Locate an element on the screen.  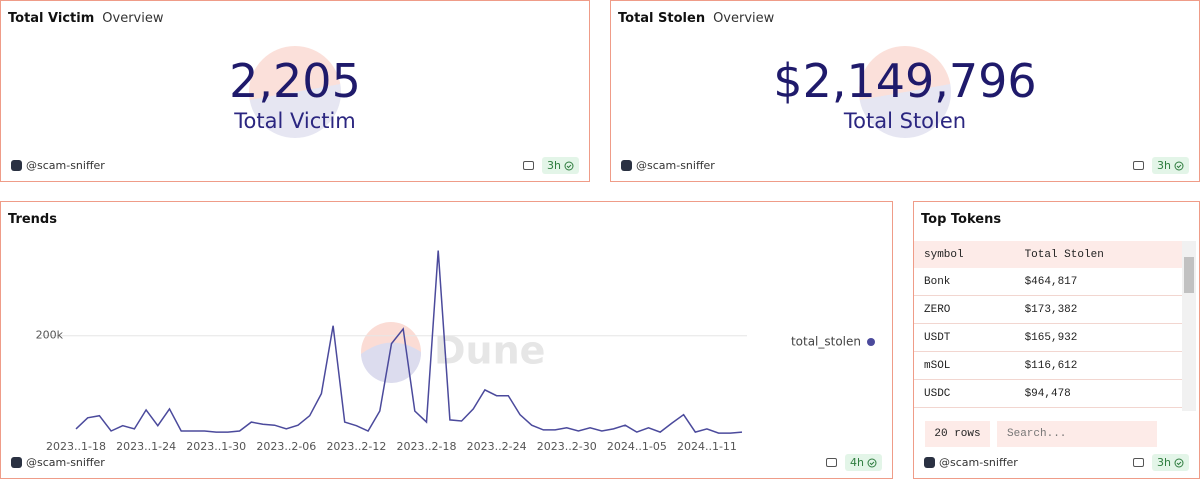
panel-title: Trends is located at coordinates (32, 219).